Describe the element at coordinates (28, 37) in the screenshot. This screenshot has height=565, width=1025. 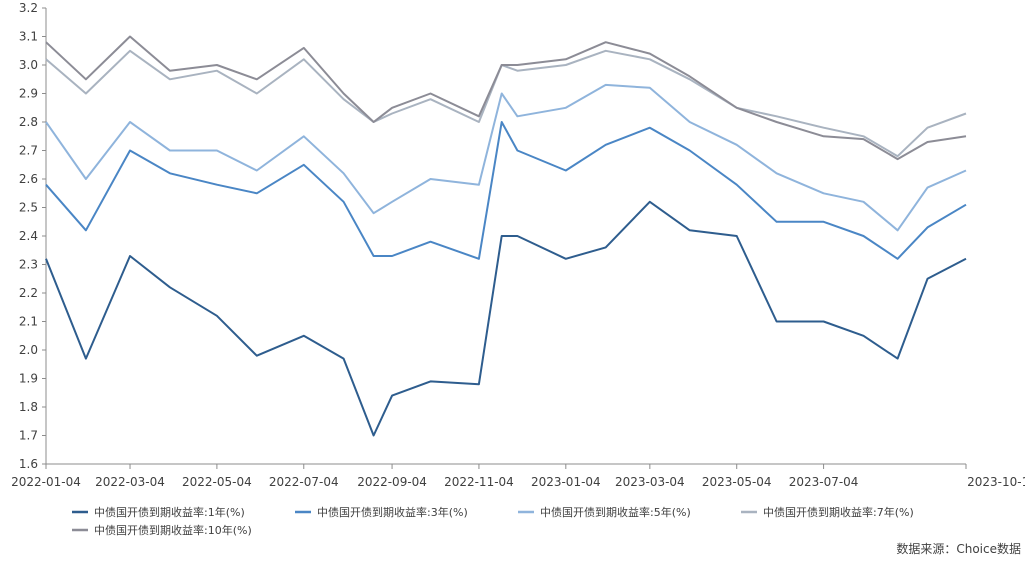
I see `y-tick-label: 3.1` at that location.